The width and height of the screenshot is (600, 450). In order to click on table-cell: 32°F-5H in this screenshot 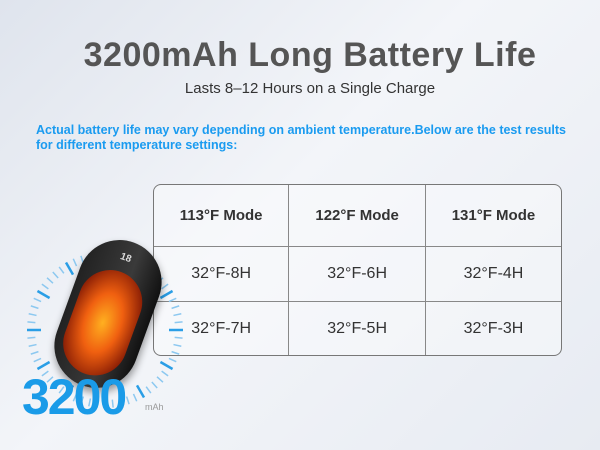, I will do `click(357, 328)`.